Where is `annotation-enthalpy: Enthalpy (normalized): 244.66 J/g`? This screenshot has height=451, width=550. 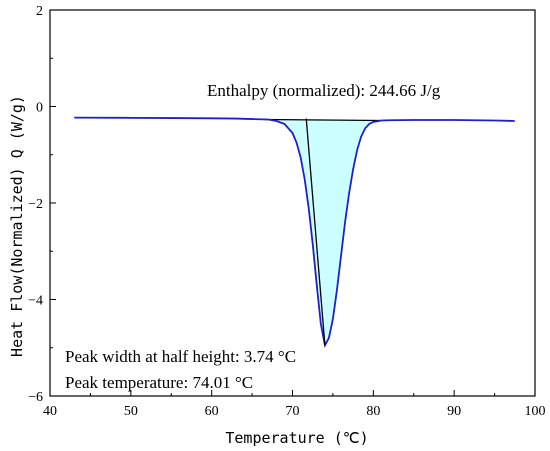 annotation-enthalpy: Enthalpy (normalized): 244.66 J/g is located at coordinates (324, 90).